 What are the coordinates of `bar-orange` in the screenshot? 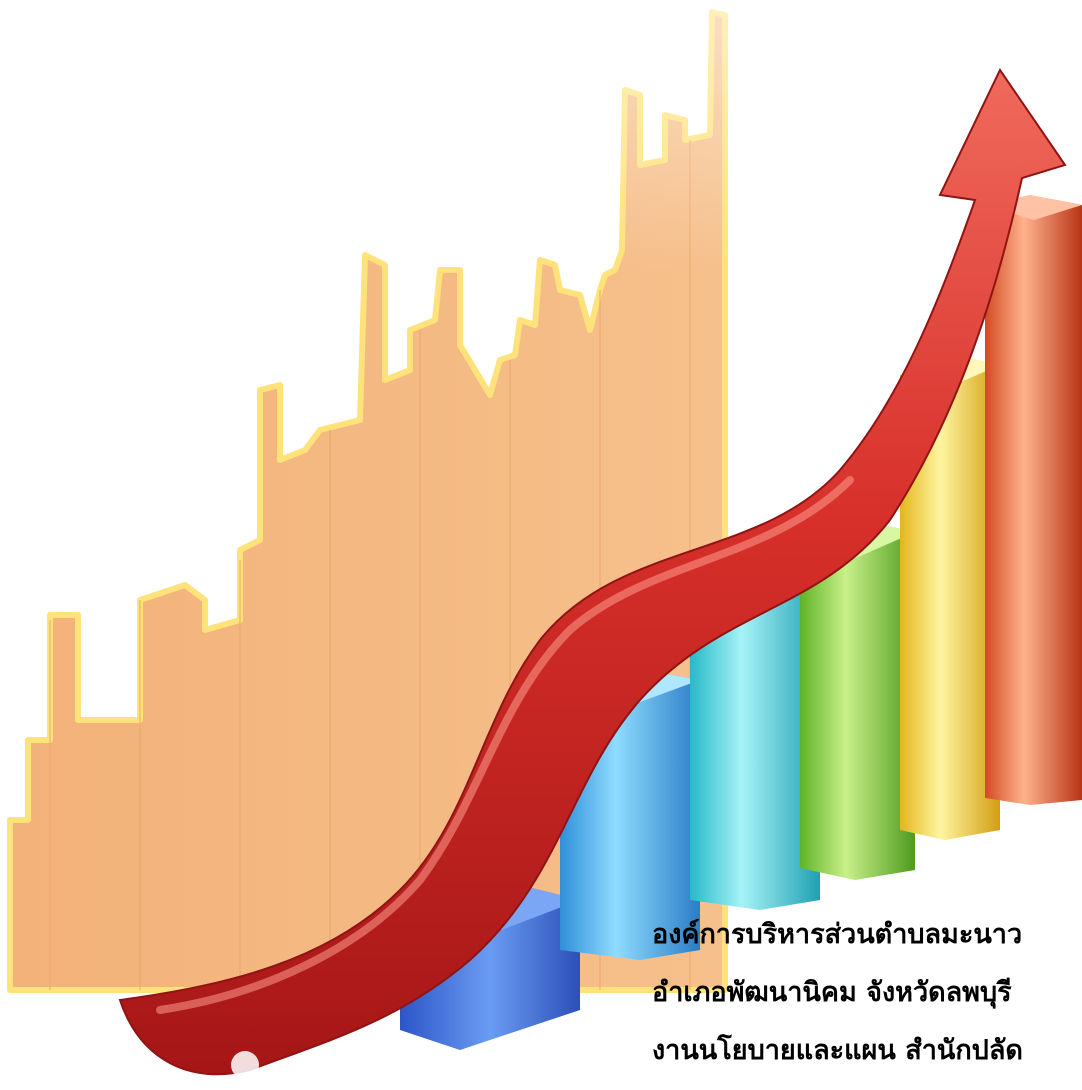 It's located at (1033, 500).